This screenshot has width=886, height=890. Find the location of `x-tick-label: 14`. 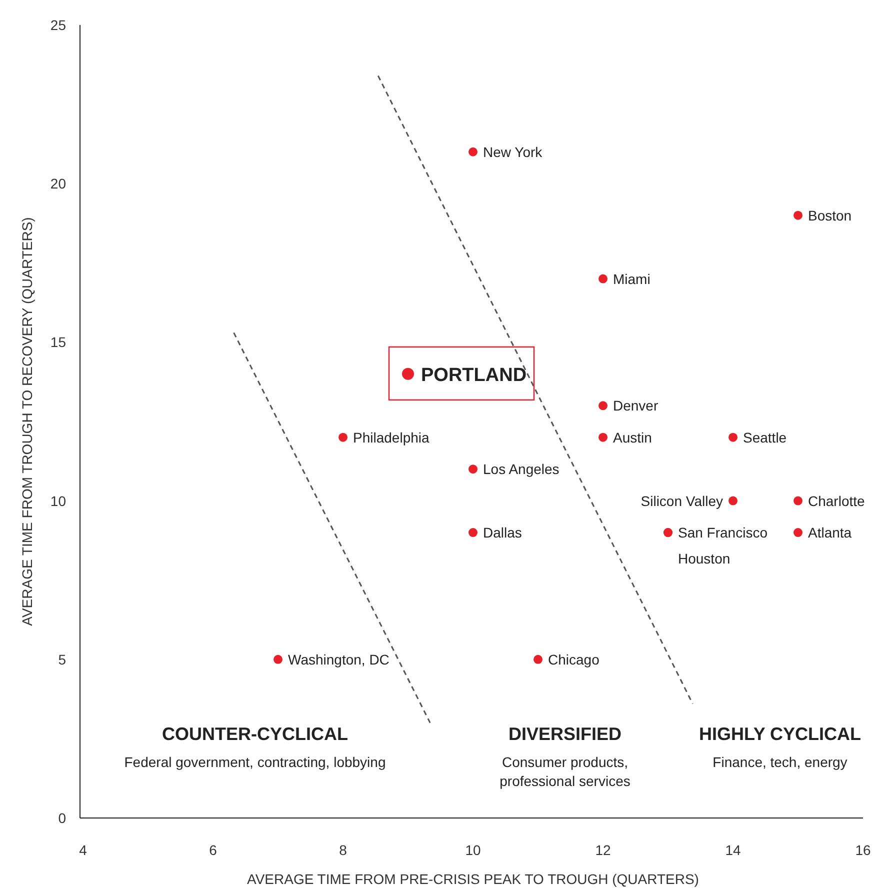

x-tick-label: 14 is located at coordinates (733, 850).